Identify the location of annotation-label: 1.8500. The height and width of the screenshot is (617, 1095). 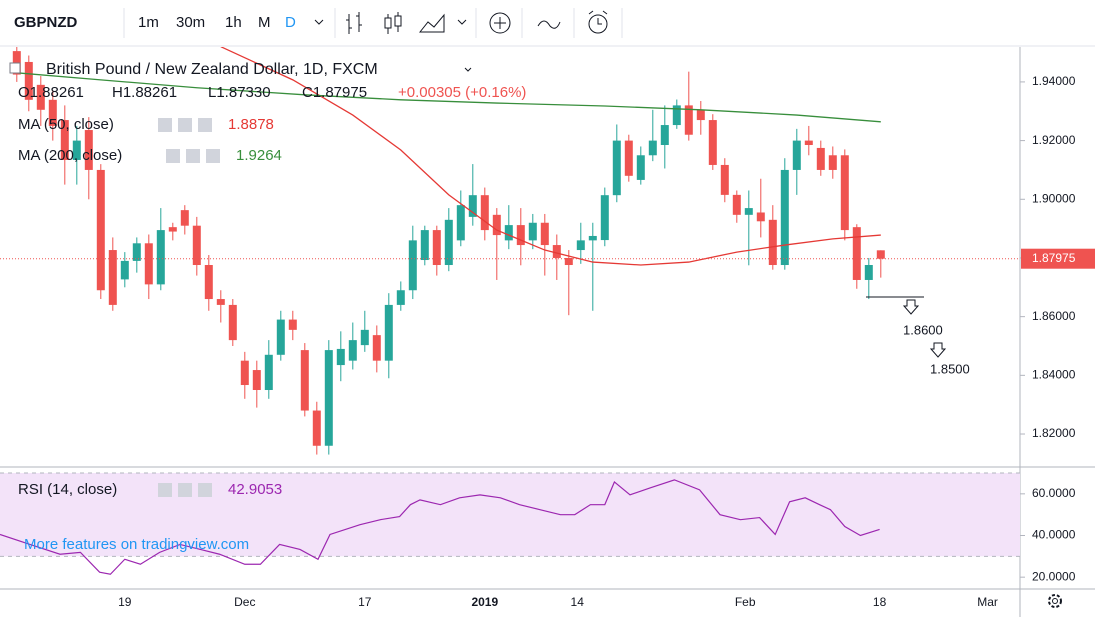
(950, 368).